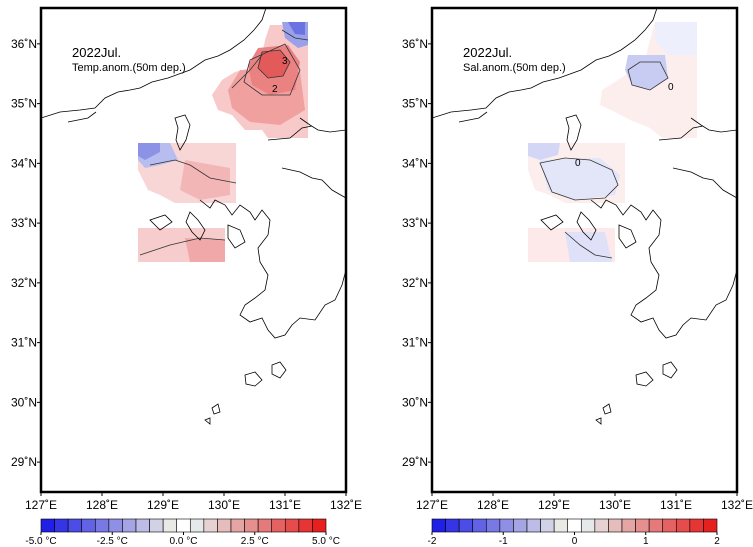 The width and height of the screenshot is (753, 547). Describe the element at coordinates (184, 541) in the screenshot. I see `temp-colorbar-label: 0.0 °C` at that location.